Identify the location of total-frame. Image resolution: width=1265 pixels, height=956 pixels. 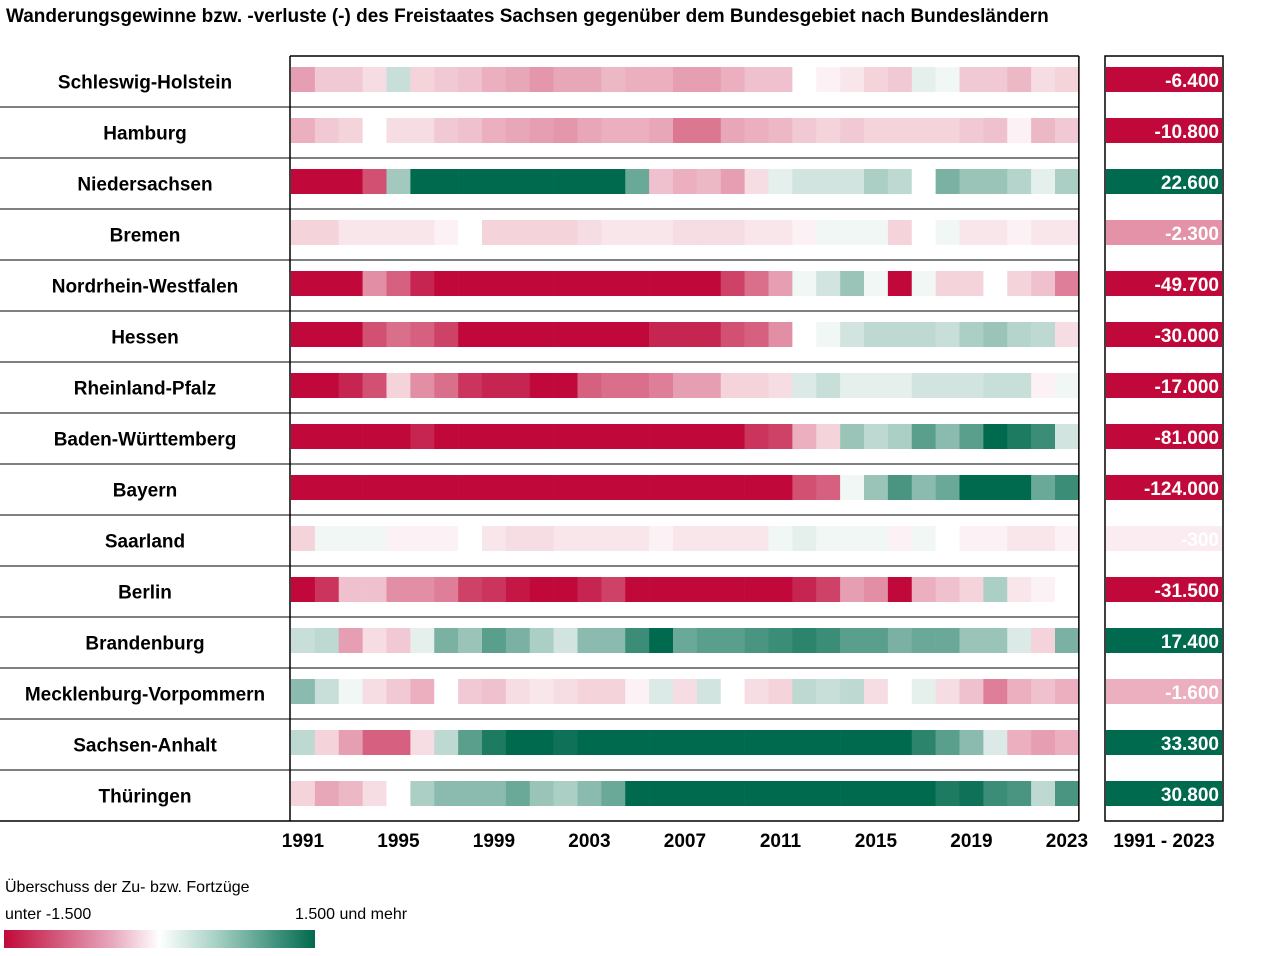
(1164, 438).